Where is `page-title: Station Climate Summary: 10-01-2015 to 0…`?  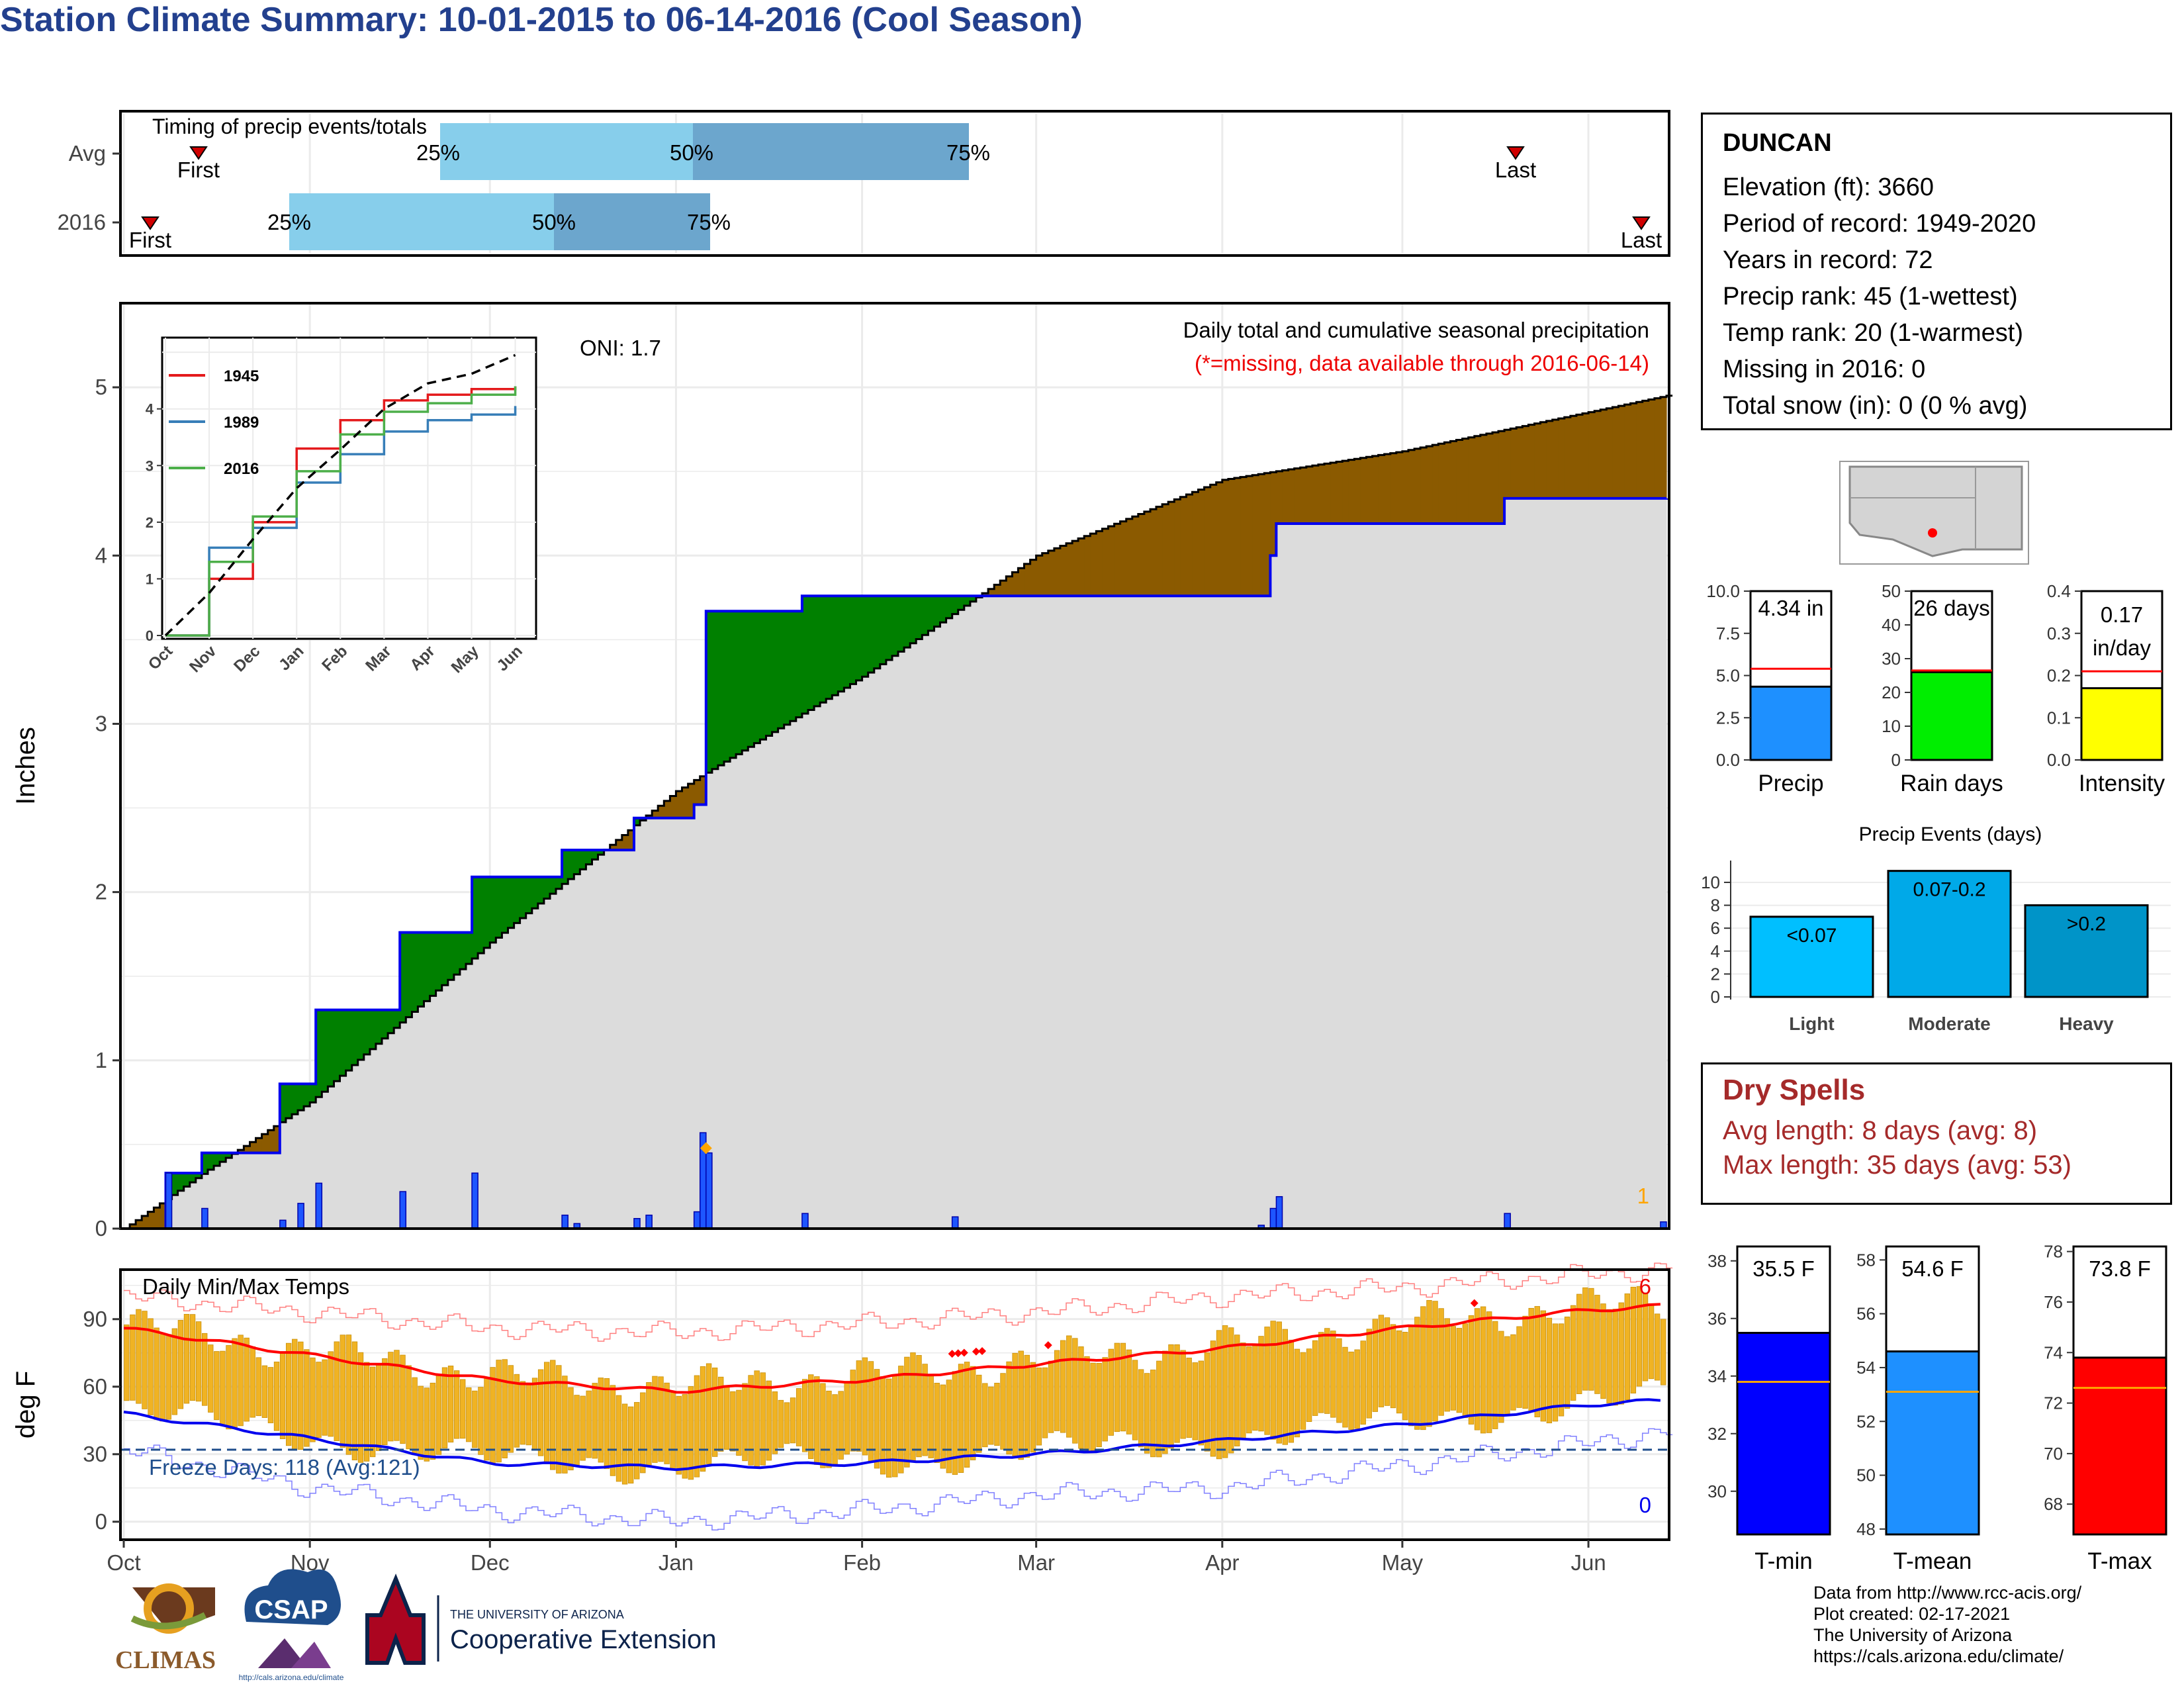 page-title: Station Climate Summary: 10-01-2015 to 0… is located at coordinates (541, 20).